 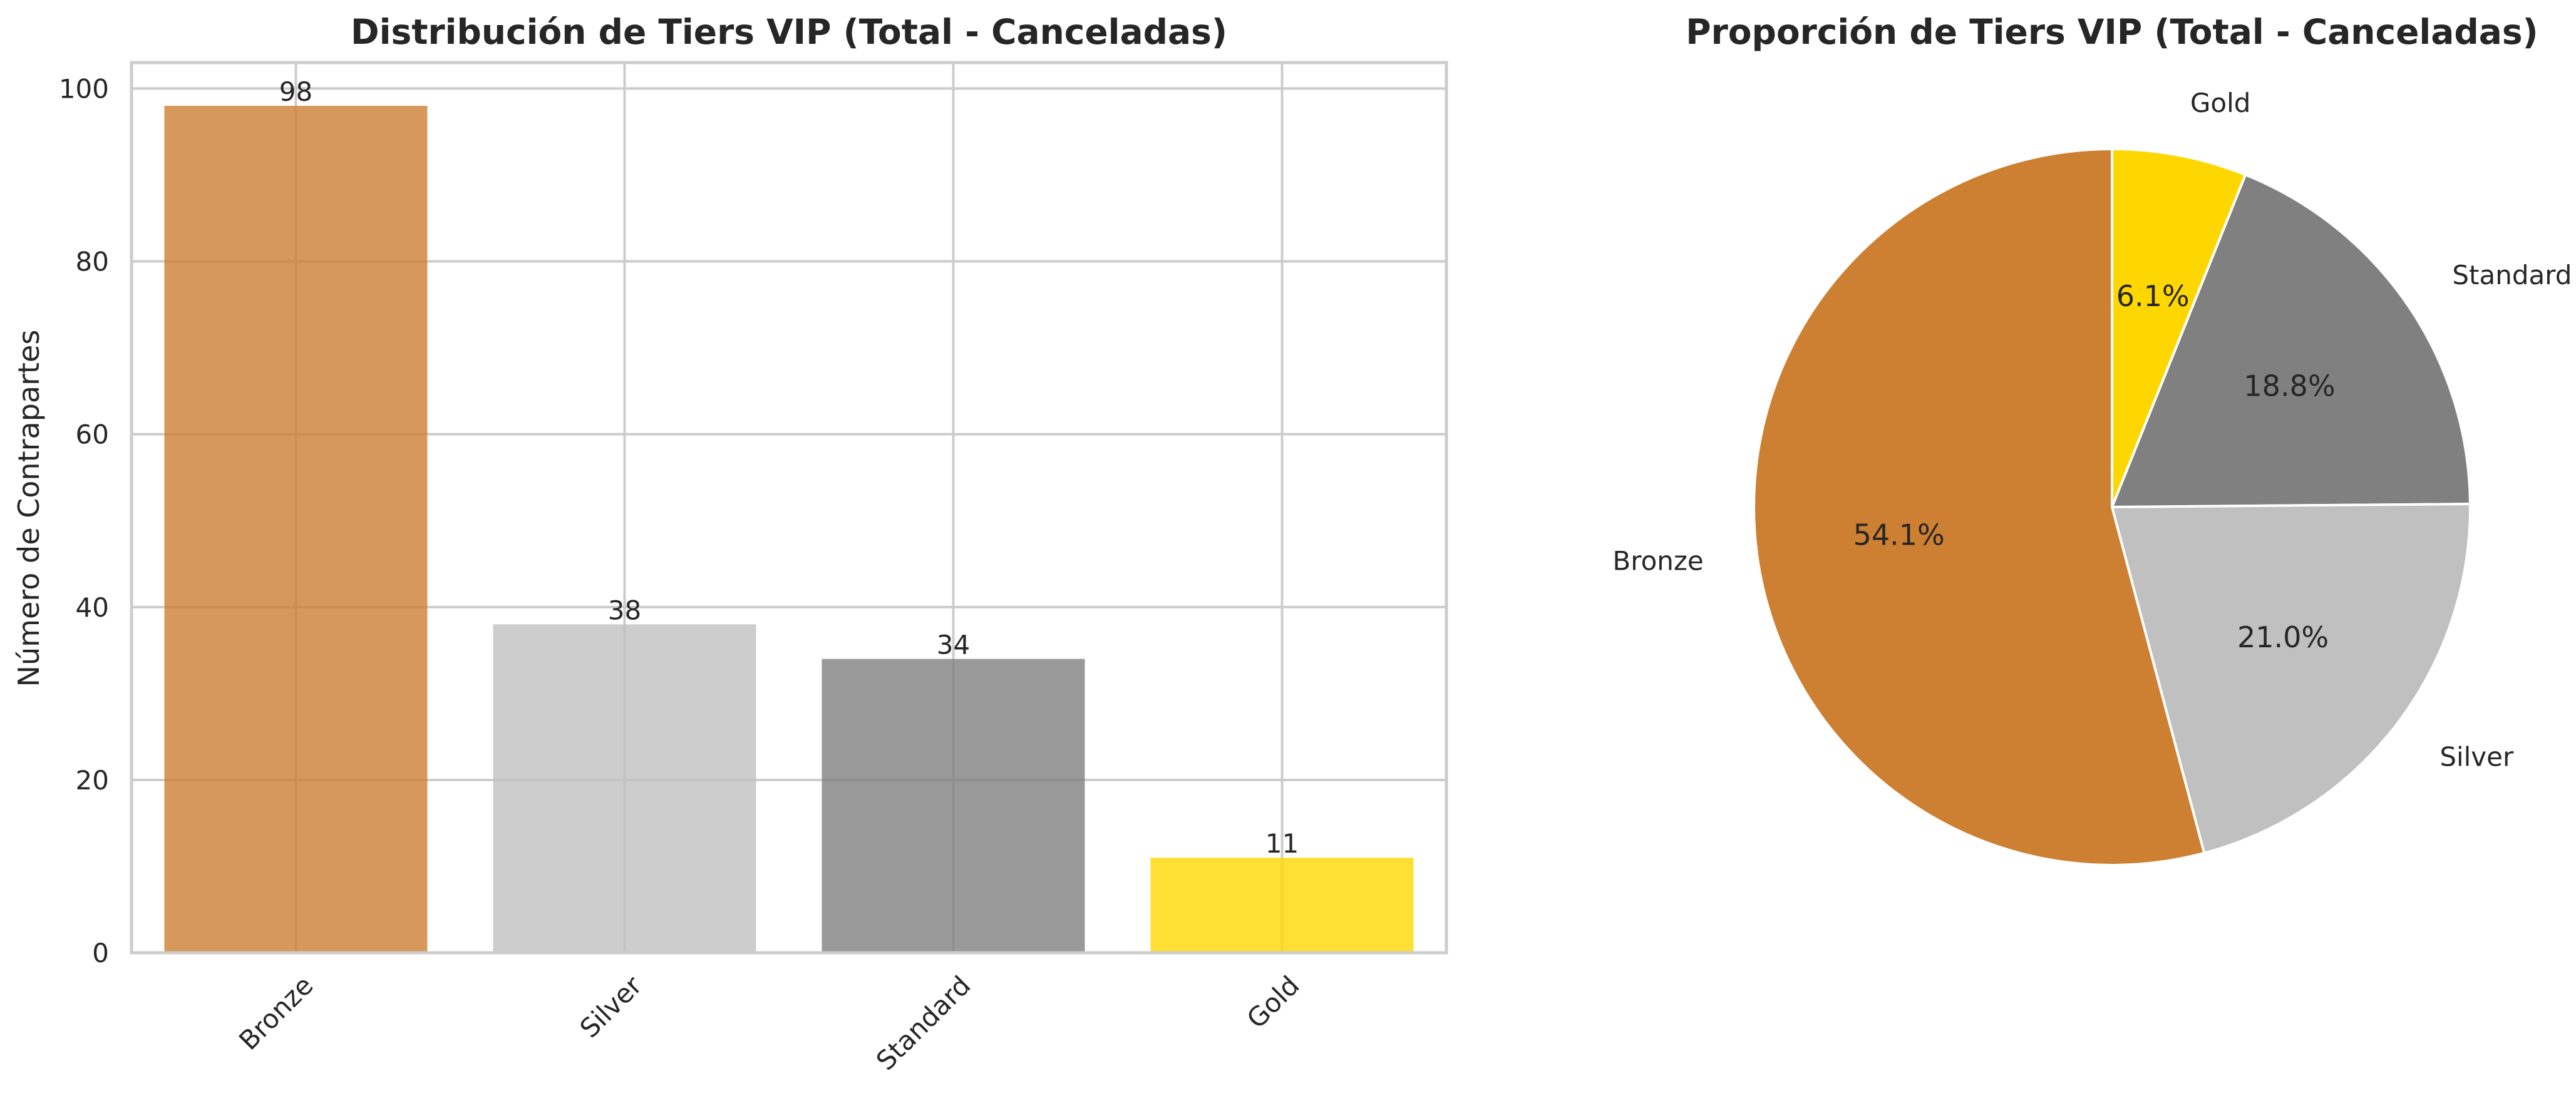 I want to click on pie-slice-gold, so click(x=2179, y=327).